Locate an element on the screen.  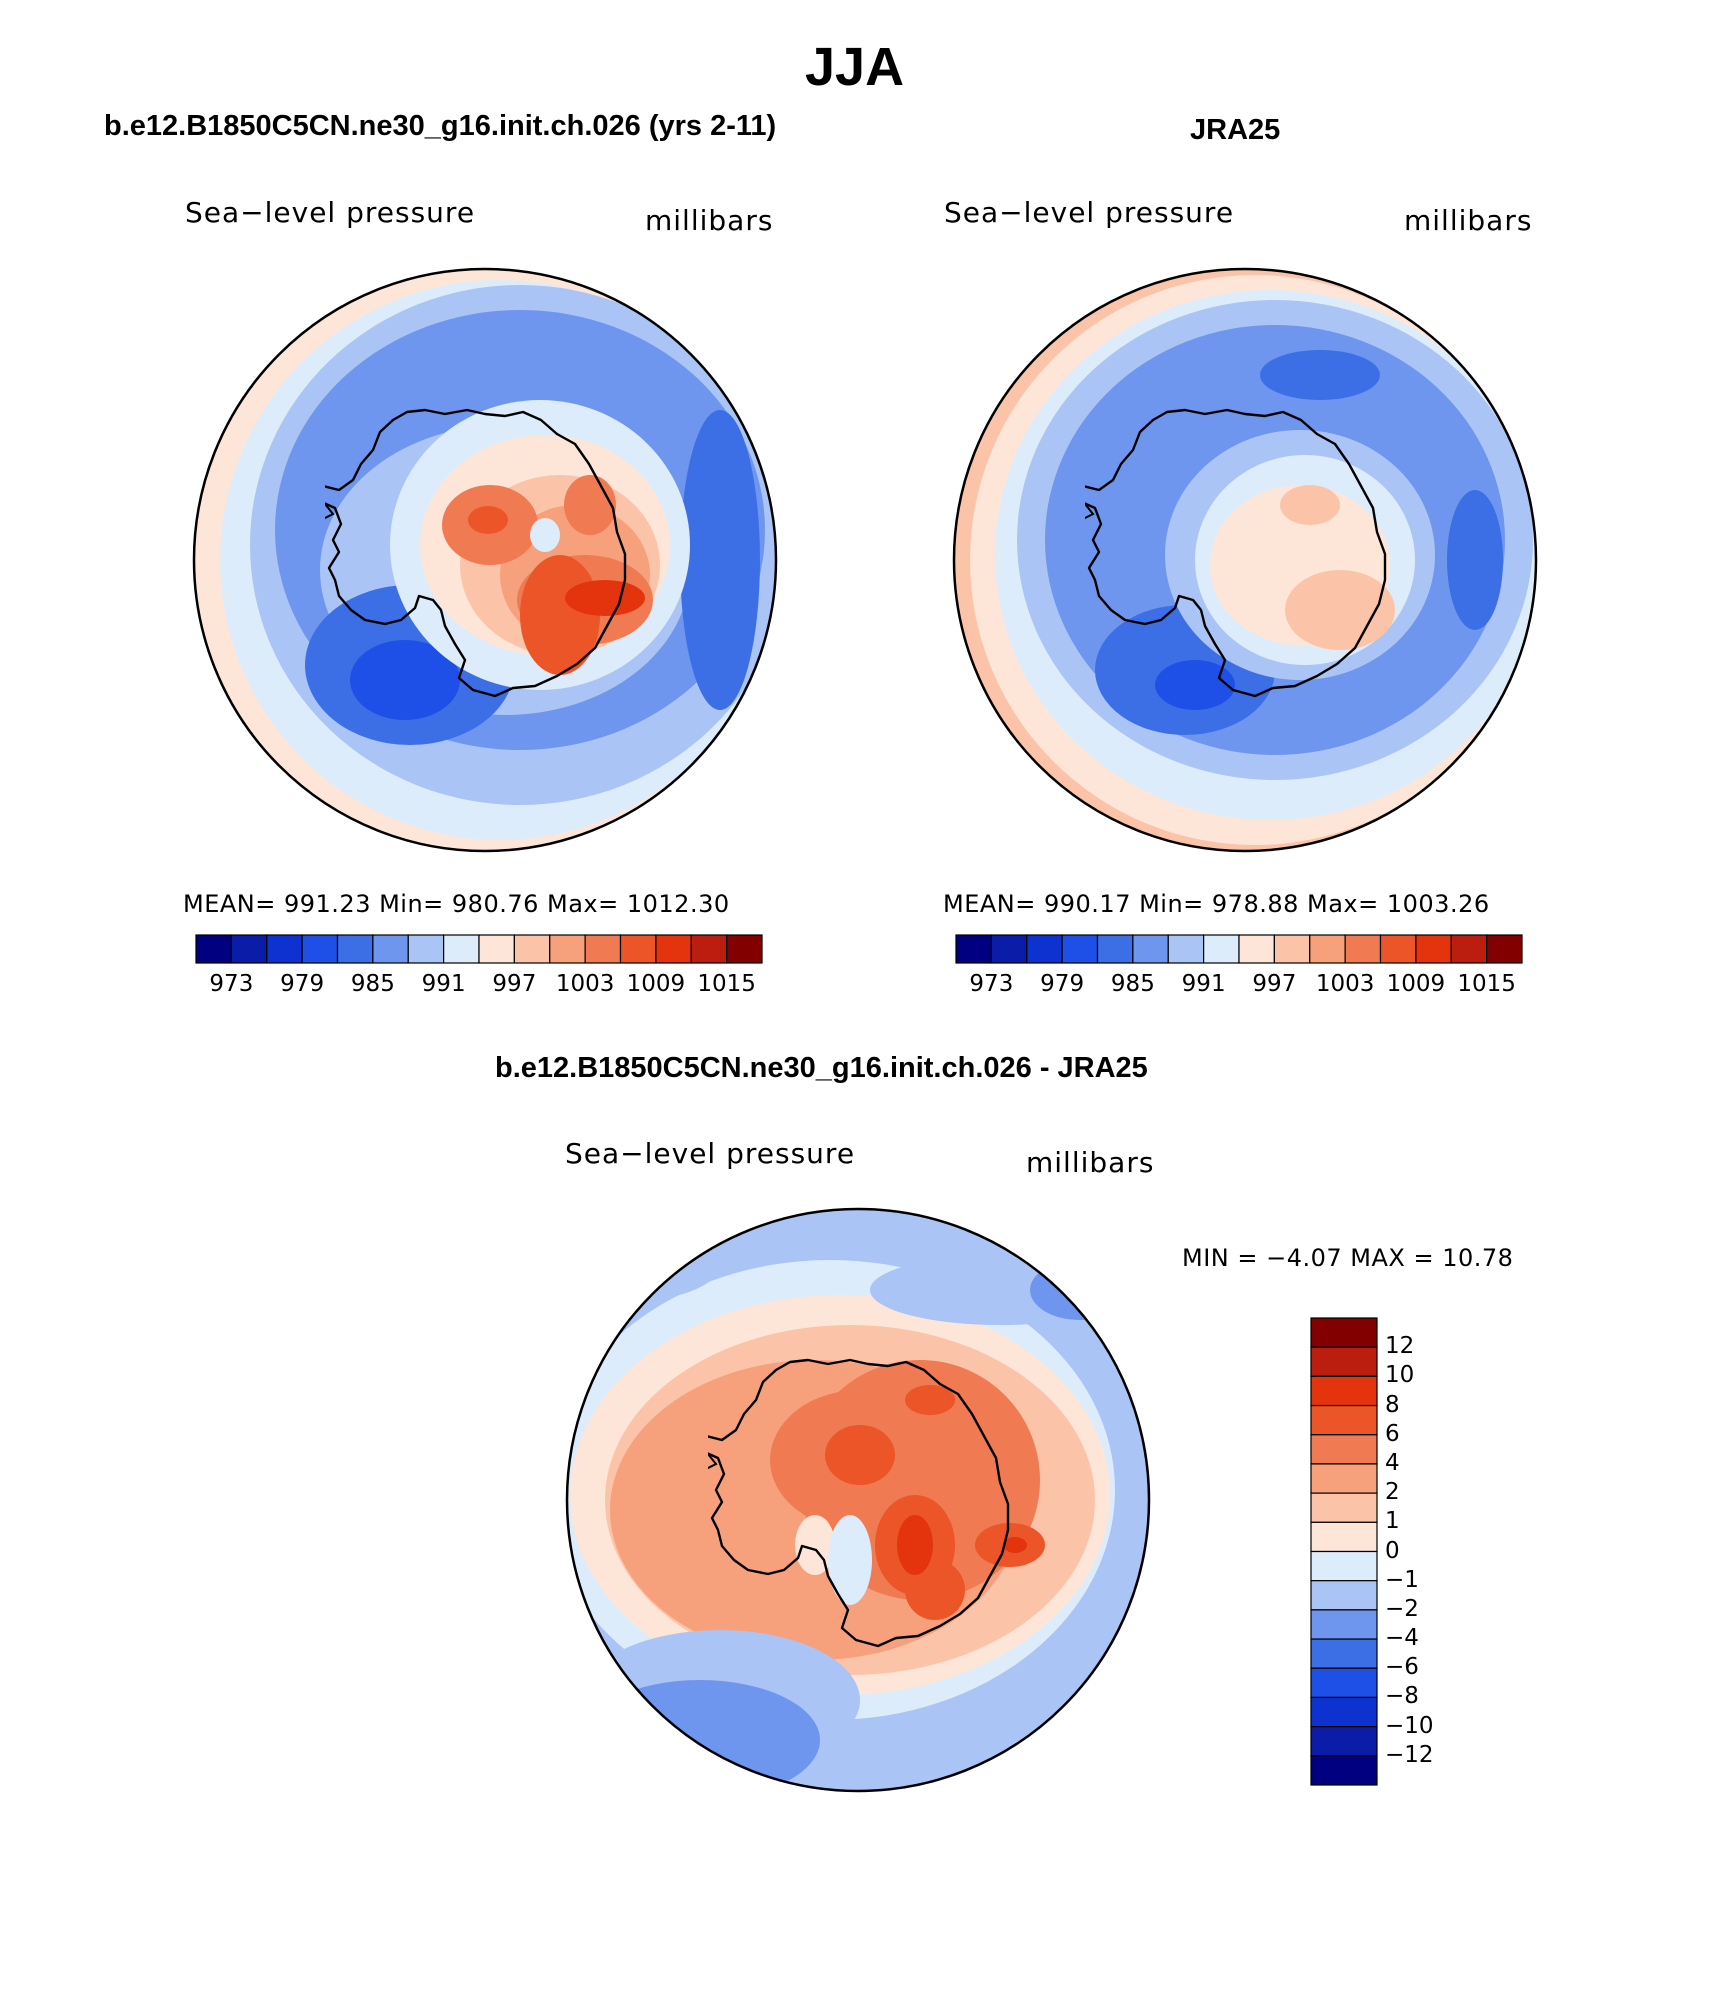
panel3-colorbar-label: 4 is located at coordinates (1392, 1462).